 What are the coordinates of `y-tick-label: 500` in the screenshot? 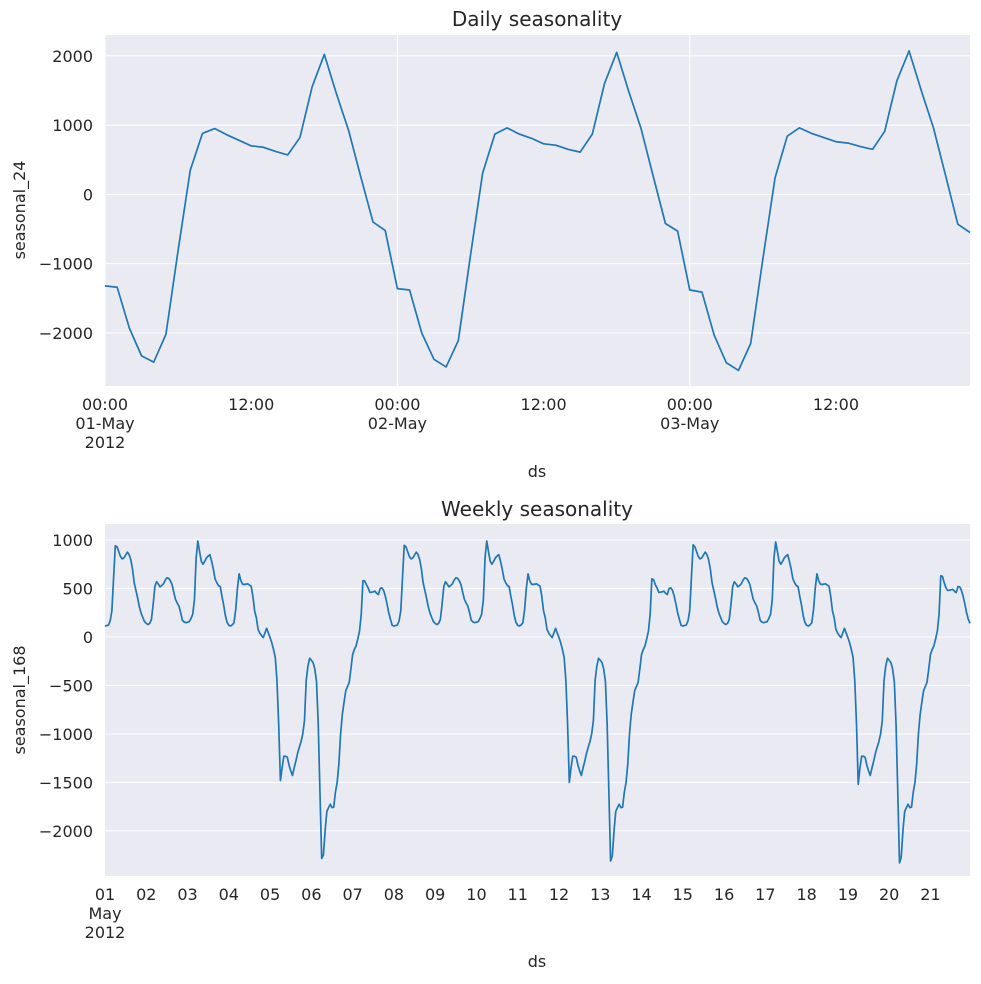 It's located at (77, 588).